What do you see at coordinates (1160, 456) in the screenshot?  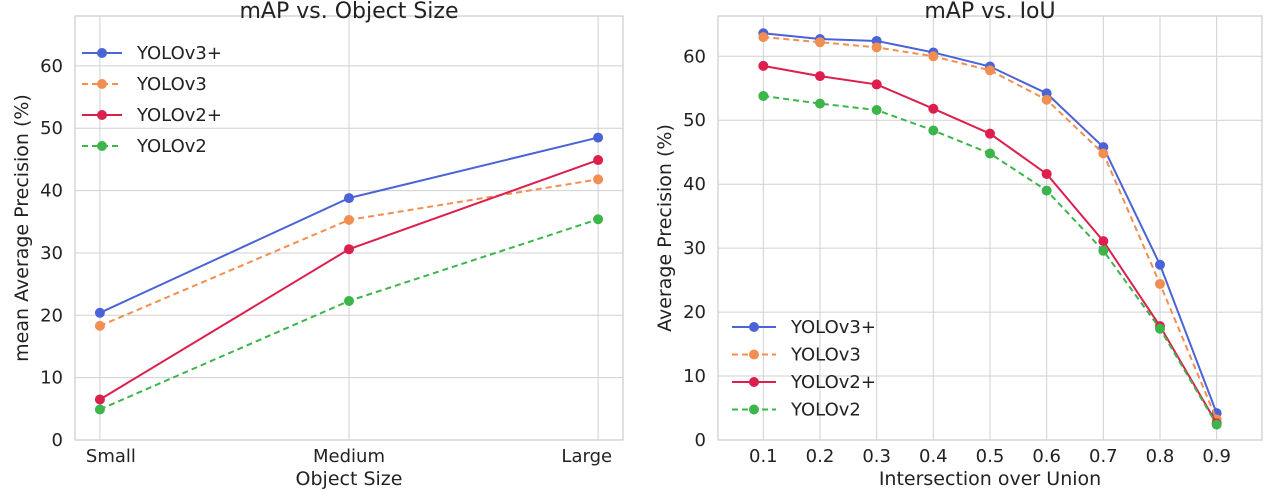 I see `x-tick-label: 0.8` at bounding box center [1160, 456].